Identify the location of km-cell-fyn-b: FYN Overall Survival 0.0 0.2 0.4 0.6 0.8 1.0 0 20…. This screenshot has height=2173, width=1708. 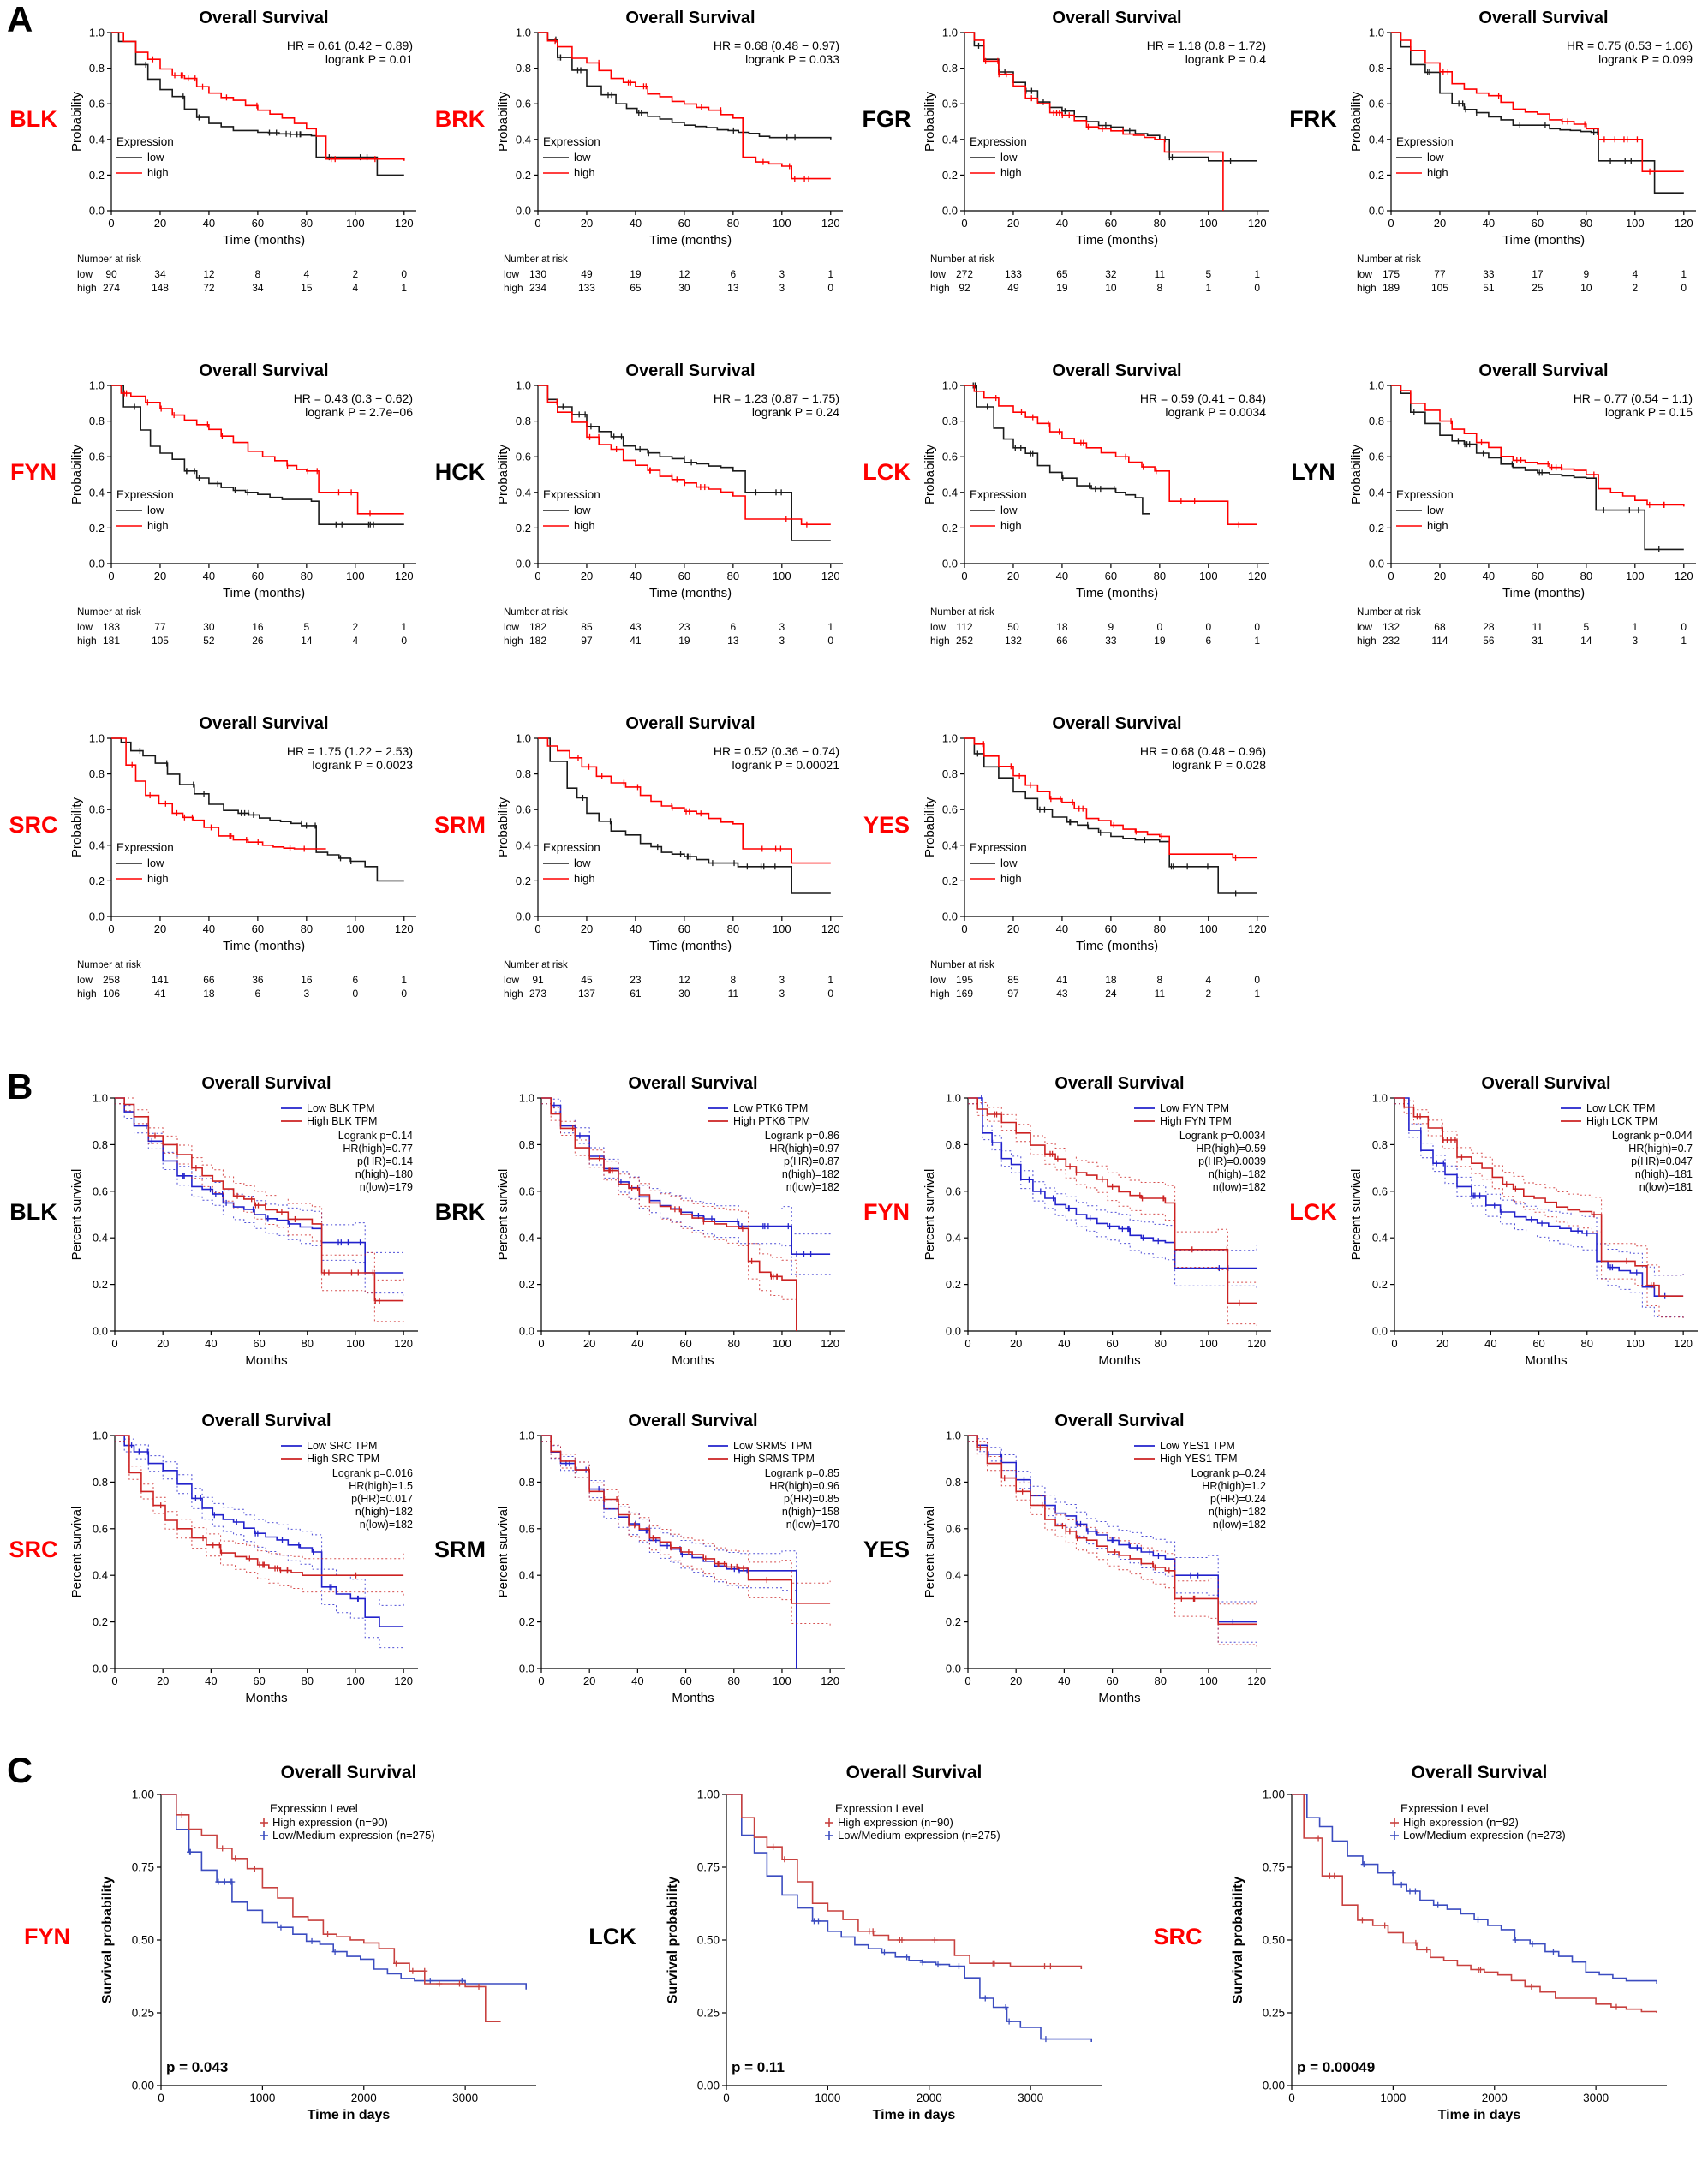
(1067, 1239).